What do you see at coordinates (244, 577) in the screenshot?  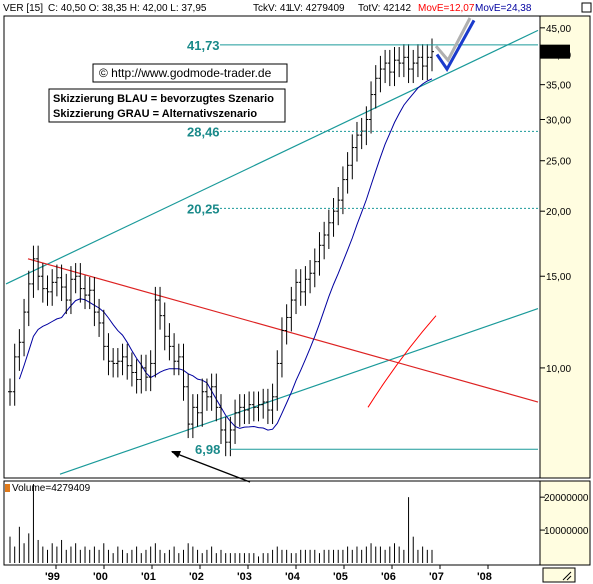 I see `time-axis-label: '03` at bounding box center [244, 577].